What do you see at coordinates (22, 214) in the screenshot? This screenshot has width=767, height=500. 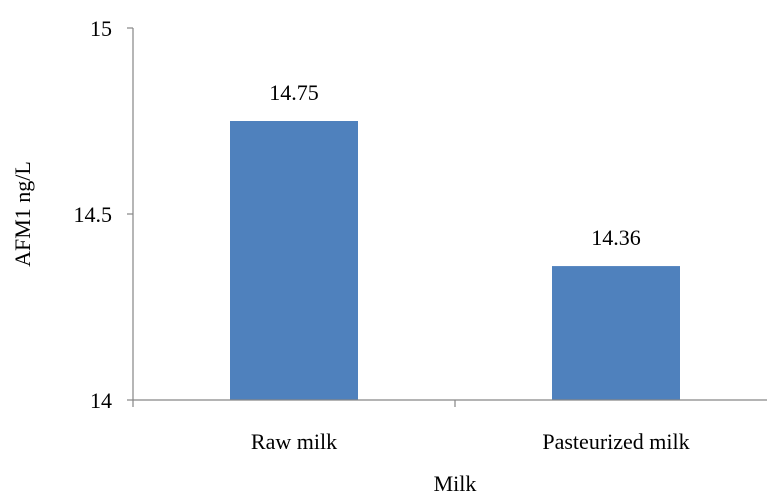 I see `y-axis-title: AFM1 ng/L` at bounding box center [22, 214].